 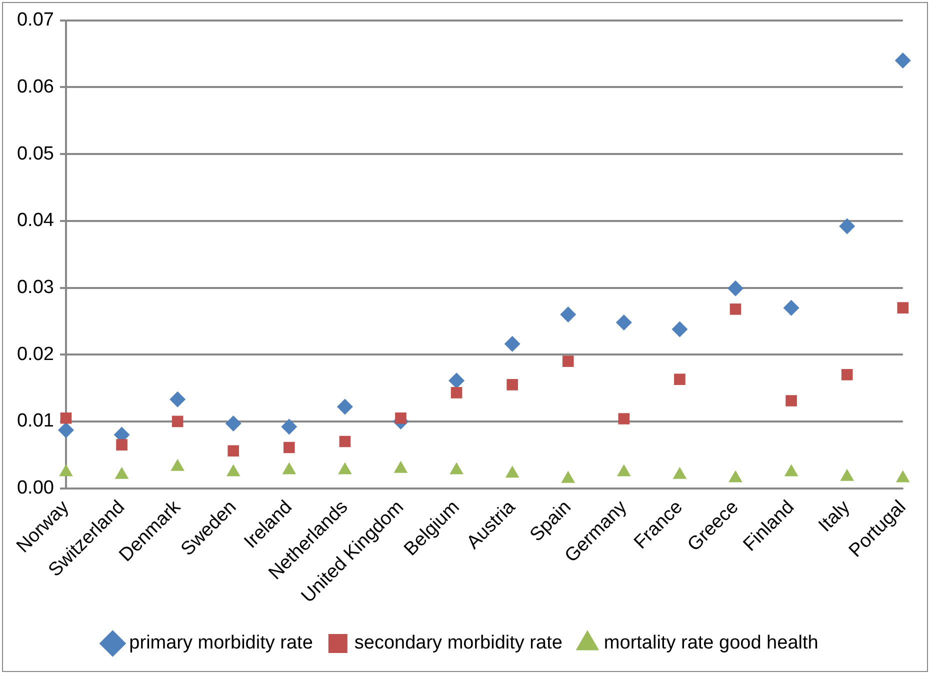 What do you see at coordinates (711, 643) in the screenshot?
I see `legend-label: mortality rate good health` at bounding box center [711, 643].